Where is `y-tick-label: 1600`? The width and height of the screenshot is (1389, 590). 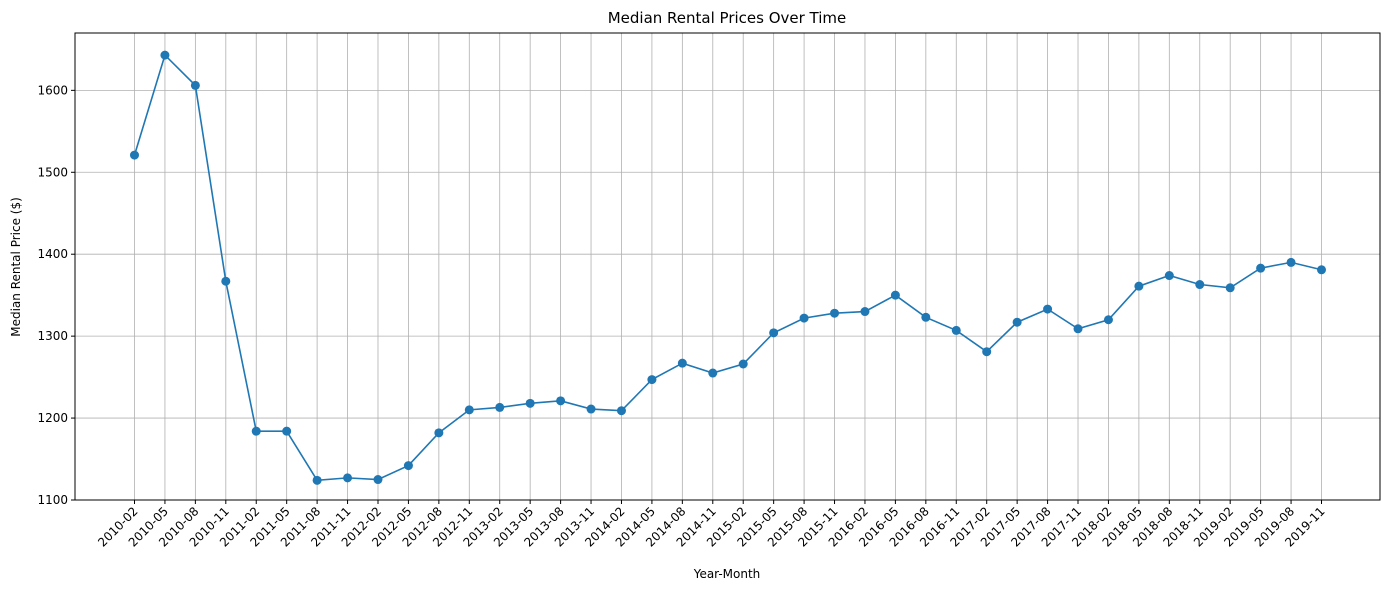 y-tick-label: 1600 is located at coordinates (52, 90).